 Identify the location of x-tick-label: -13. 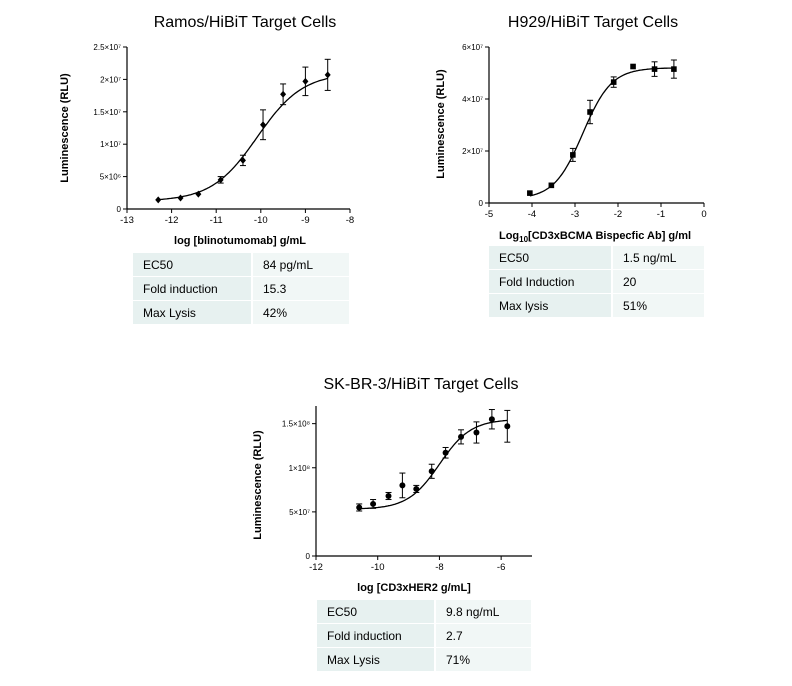
(127, 220).